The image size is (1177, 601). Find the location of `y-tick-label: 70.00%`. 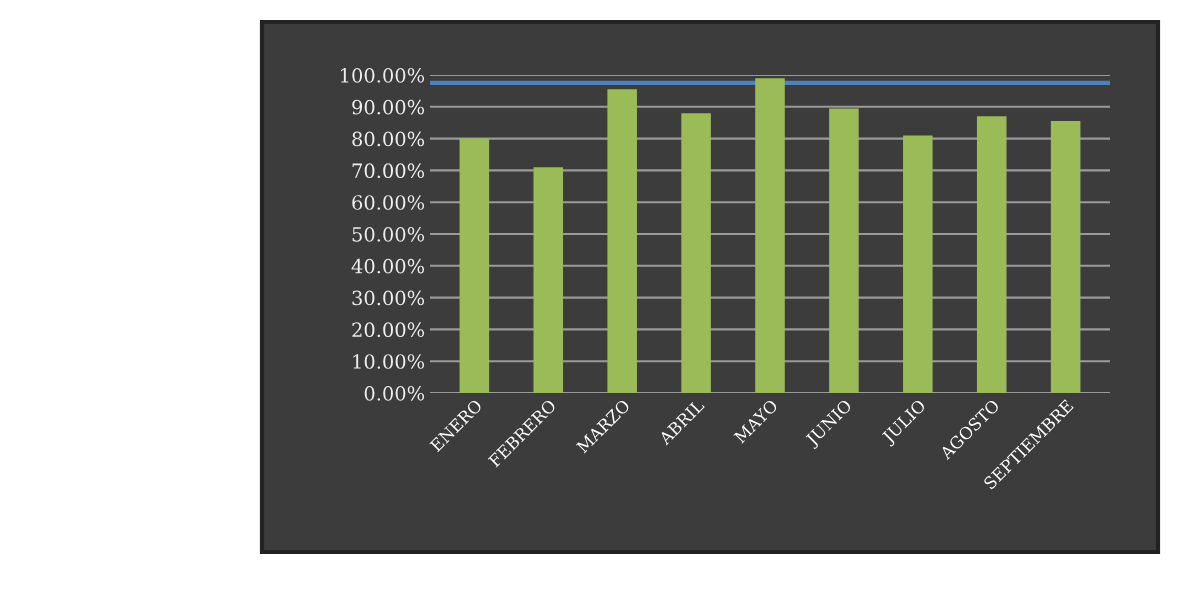

y-tick-label: 70.00% is located at coordinates (388, 171).